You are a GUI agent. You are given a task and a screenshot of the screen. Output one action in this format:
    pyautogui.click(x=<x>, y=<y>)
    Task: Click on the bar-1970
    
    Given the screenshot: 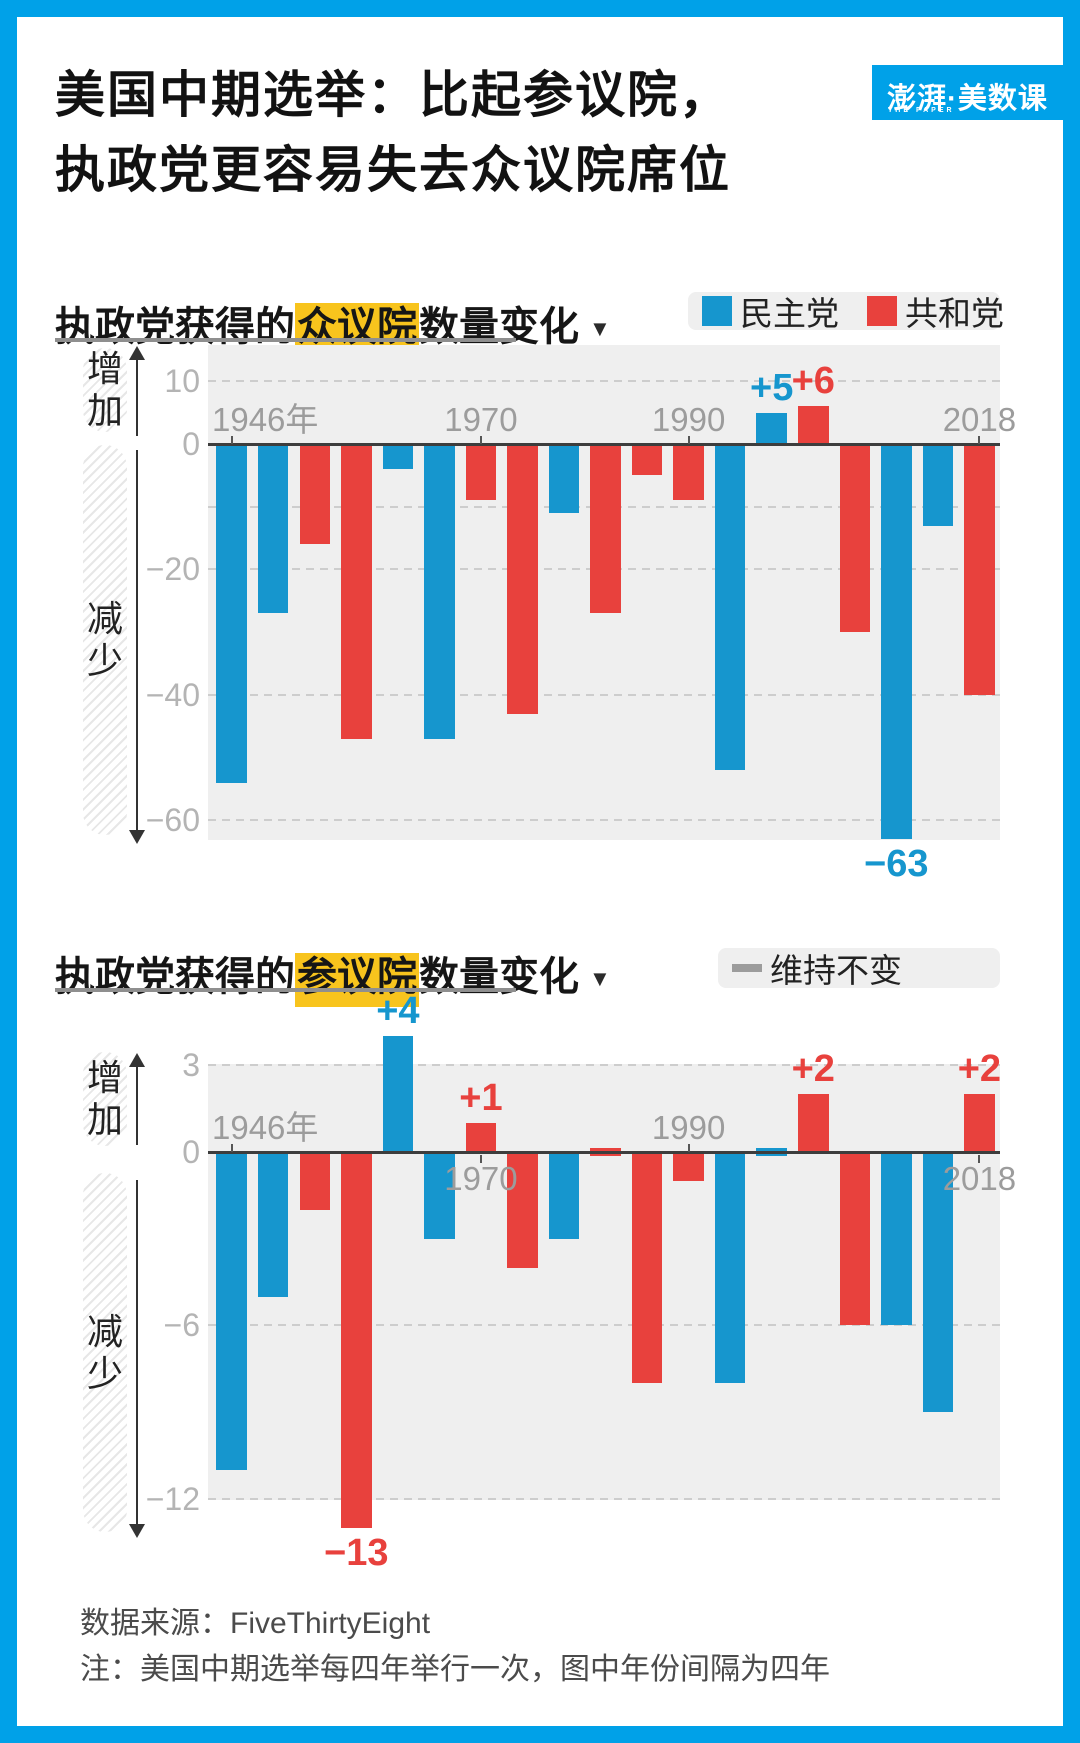 What is the action you would take?
    pyautogui.click(x=481, y=472)
    